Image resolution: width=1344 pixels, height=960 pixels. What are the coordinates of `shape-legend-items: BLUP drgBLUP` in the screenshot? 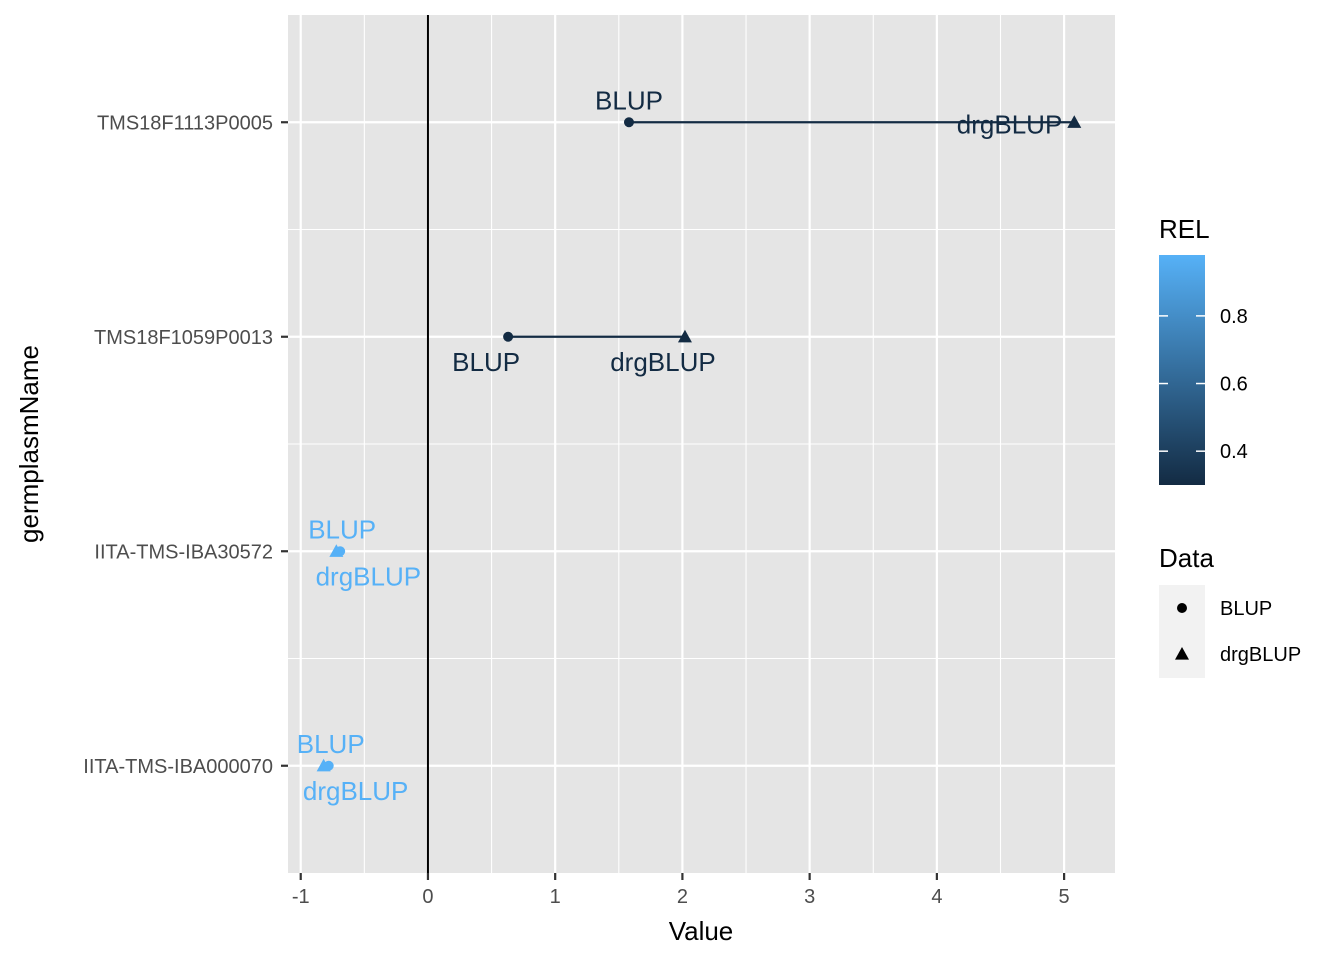 It's located at (1238, 632).